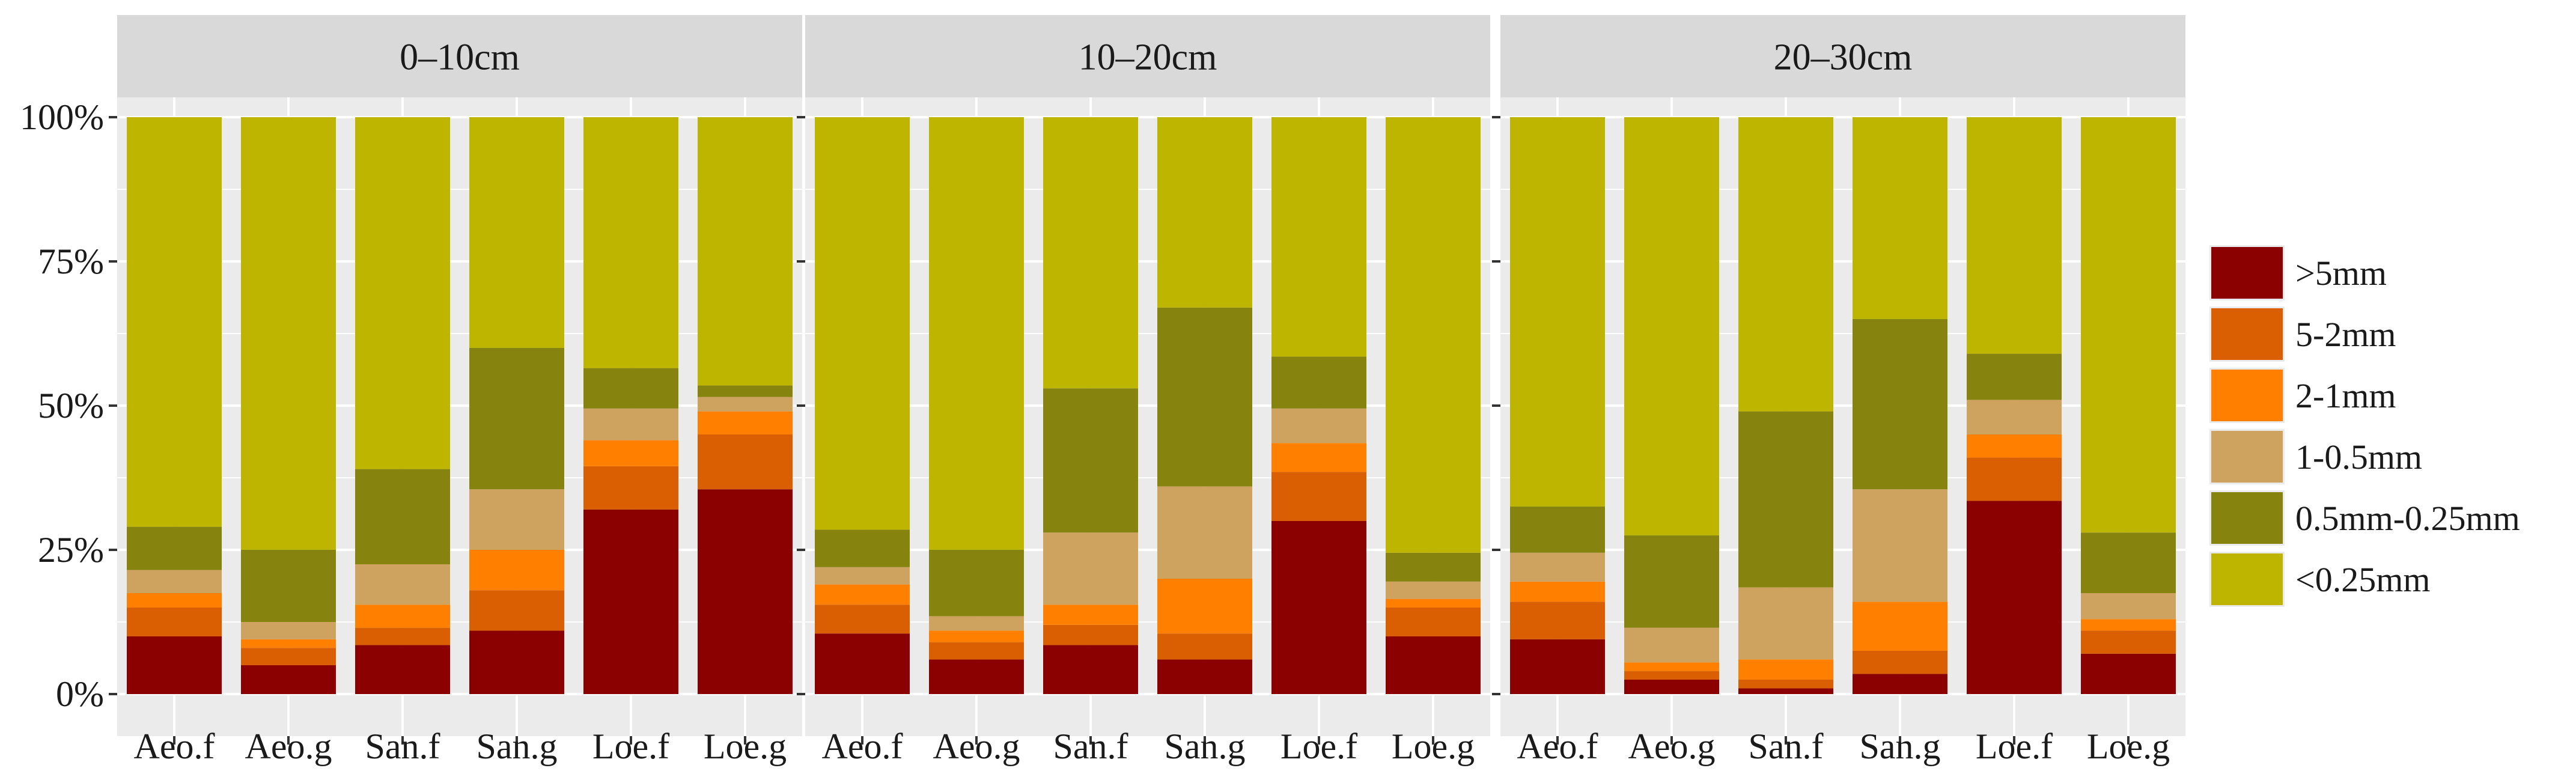 Image resolution: width=2576 pixels, height=774 pixels. I want to click on legend-label: <0.25mm, so click(2362, 580).